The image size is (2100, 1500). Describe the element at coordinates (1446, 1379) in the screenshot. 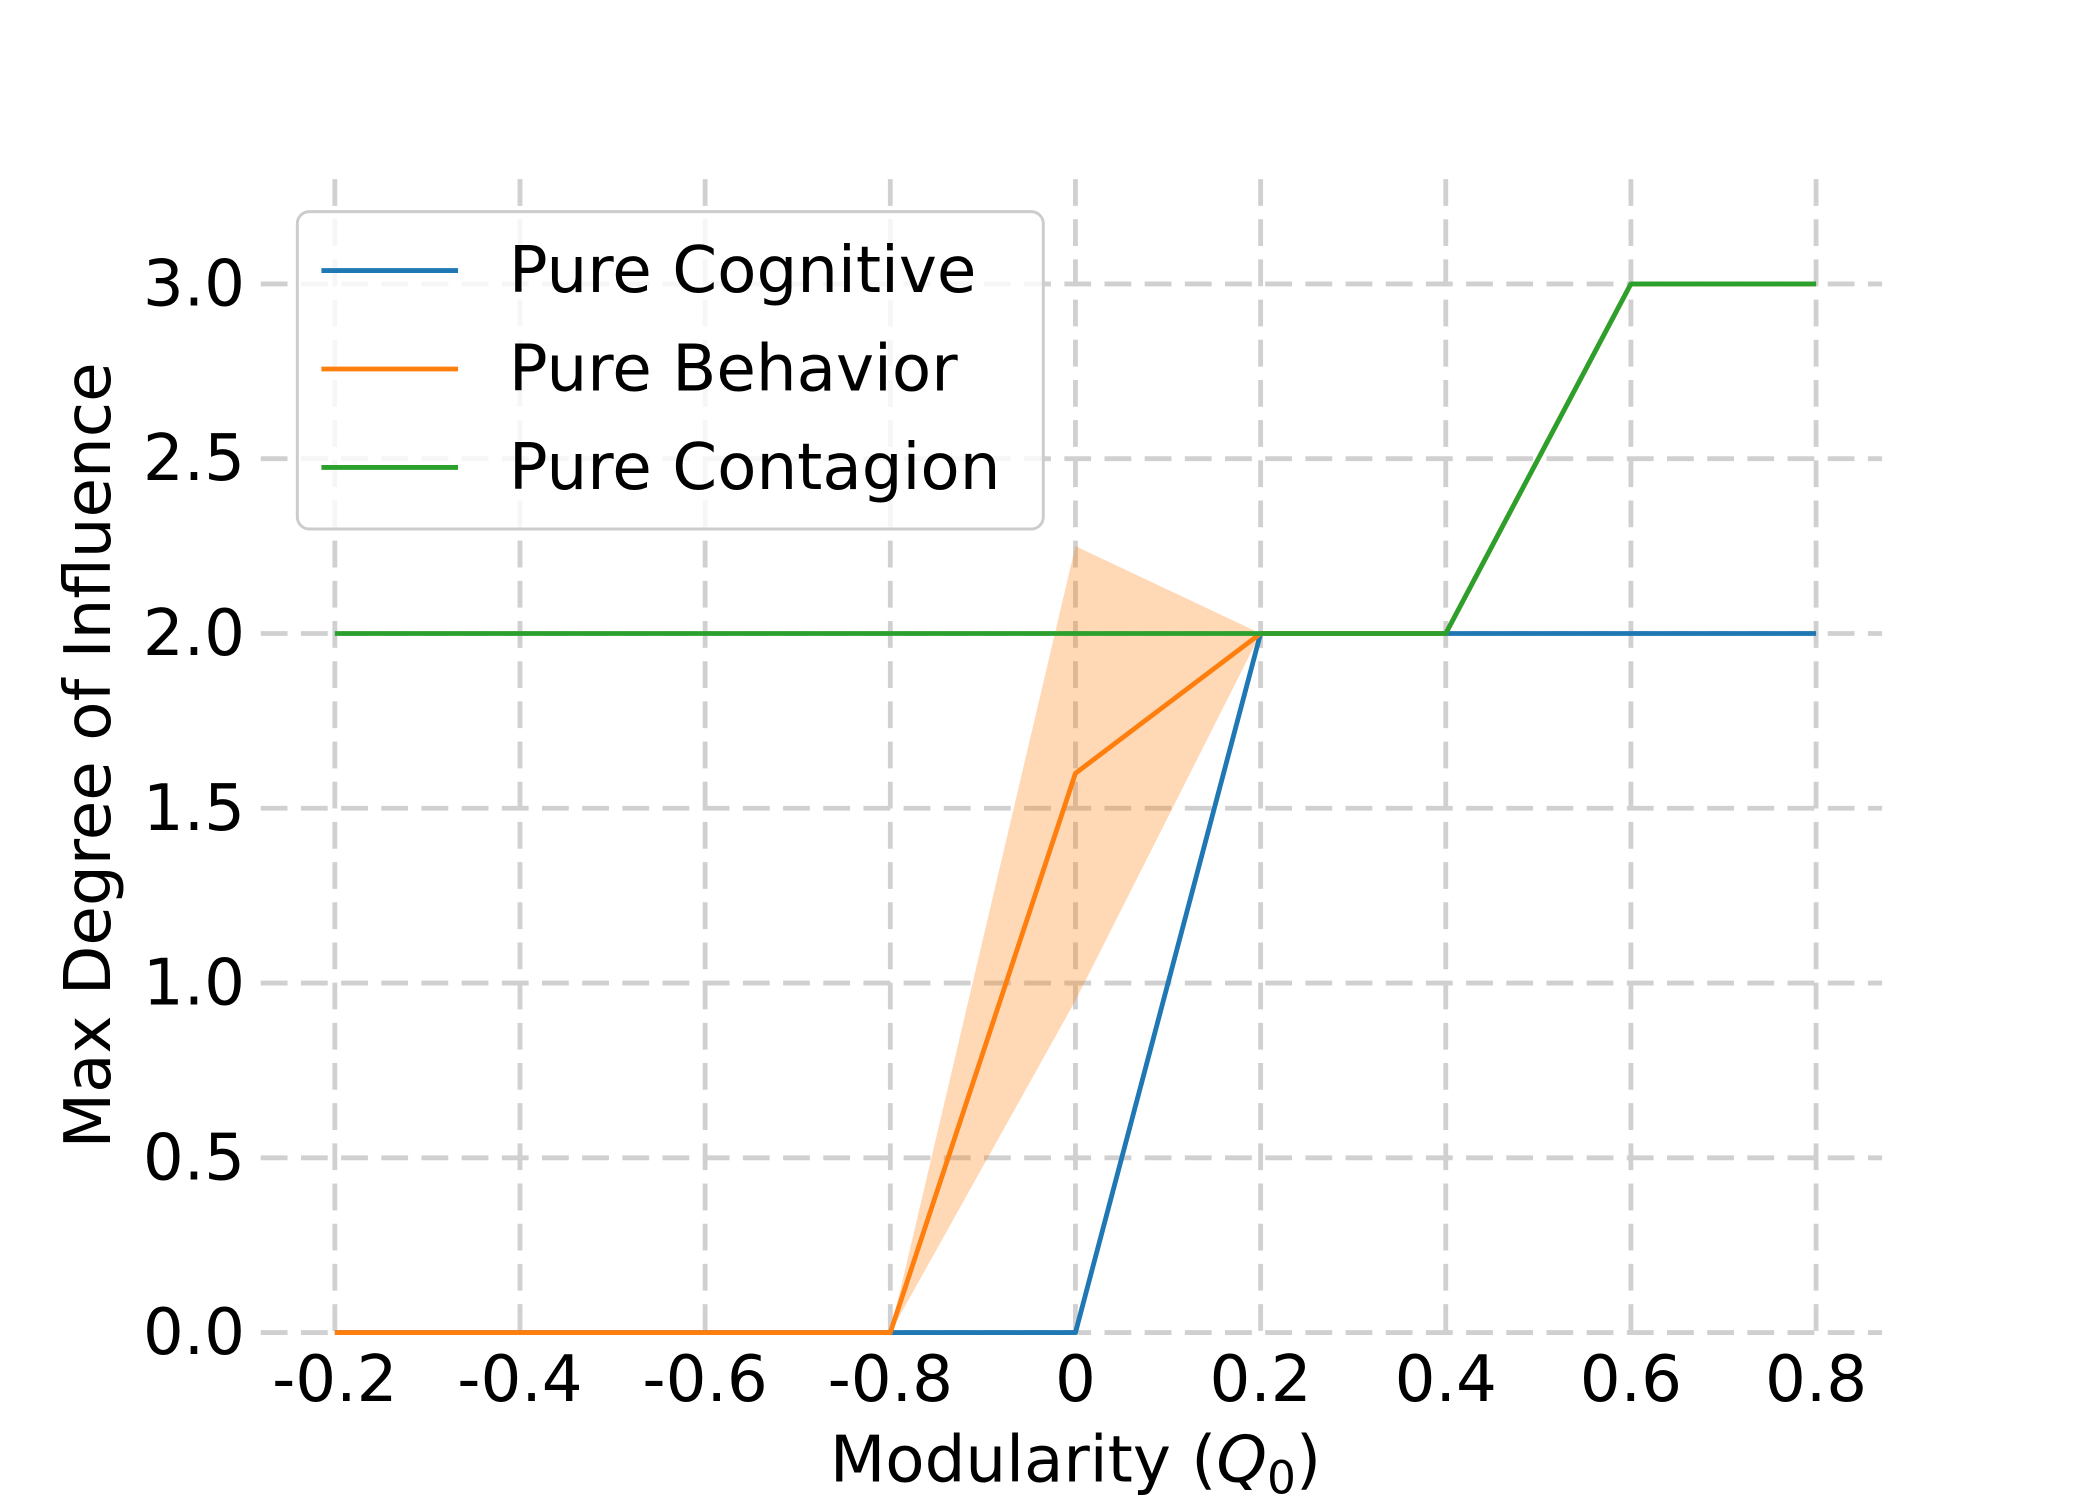

I see `x-tick-label: 0.4` at that location.